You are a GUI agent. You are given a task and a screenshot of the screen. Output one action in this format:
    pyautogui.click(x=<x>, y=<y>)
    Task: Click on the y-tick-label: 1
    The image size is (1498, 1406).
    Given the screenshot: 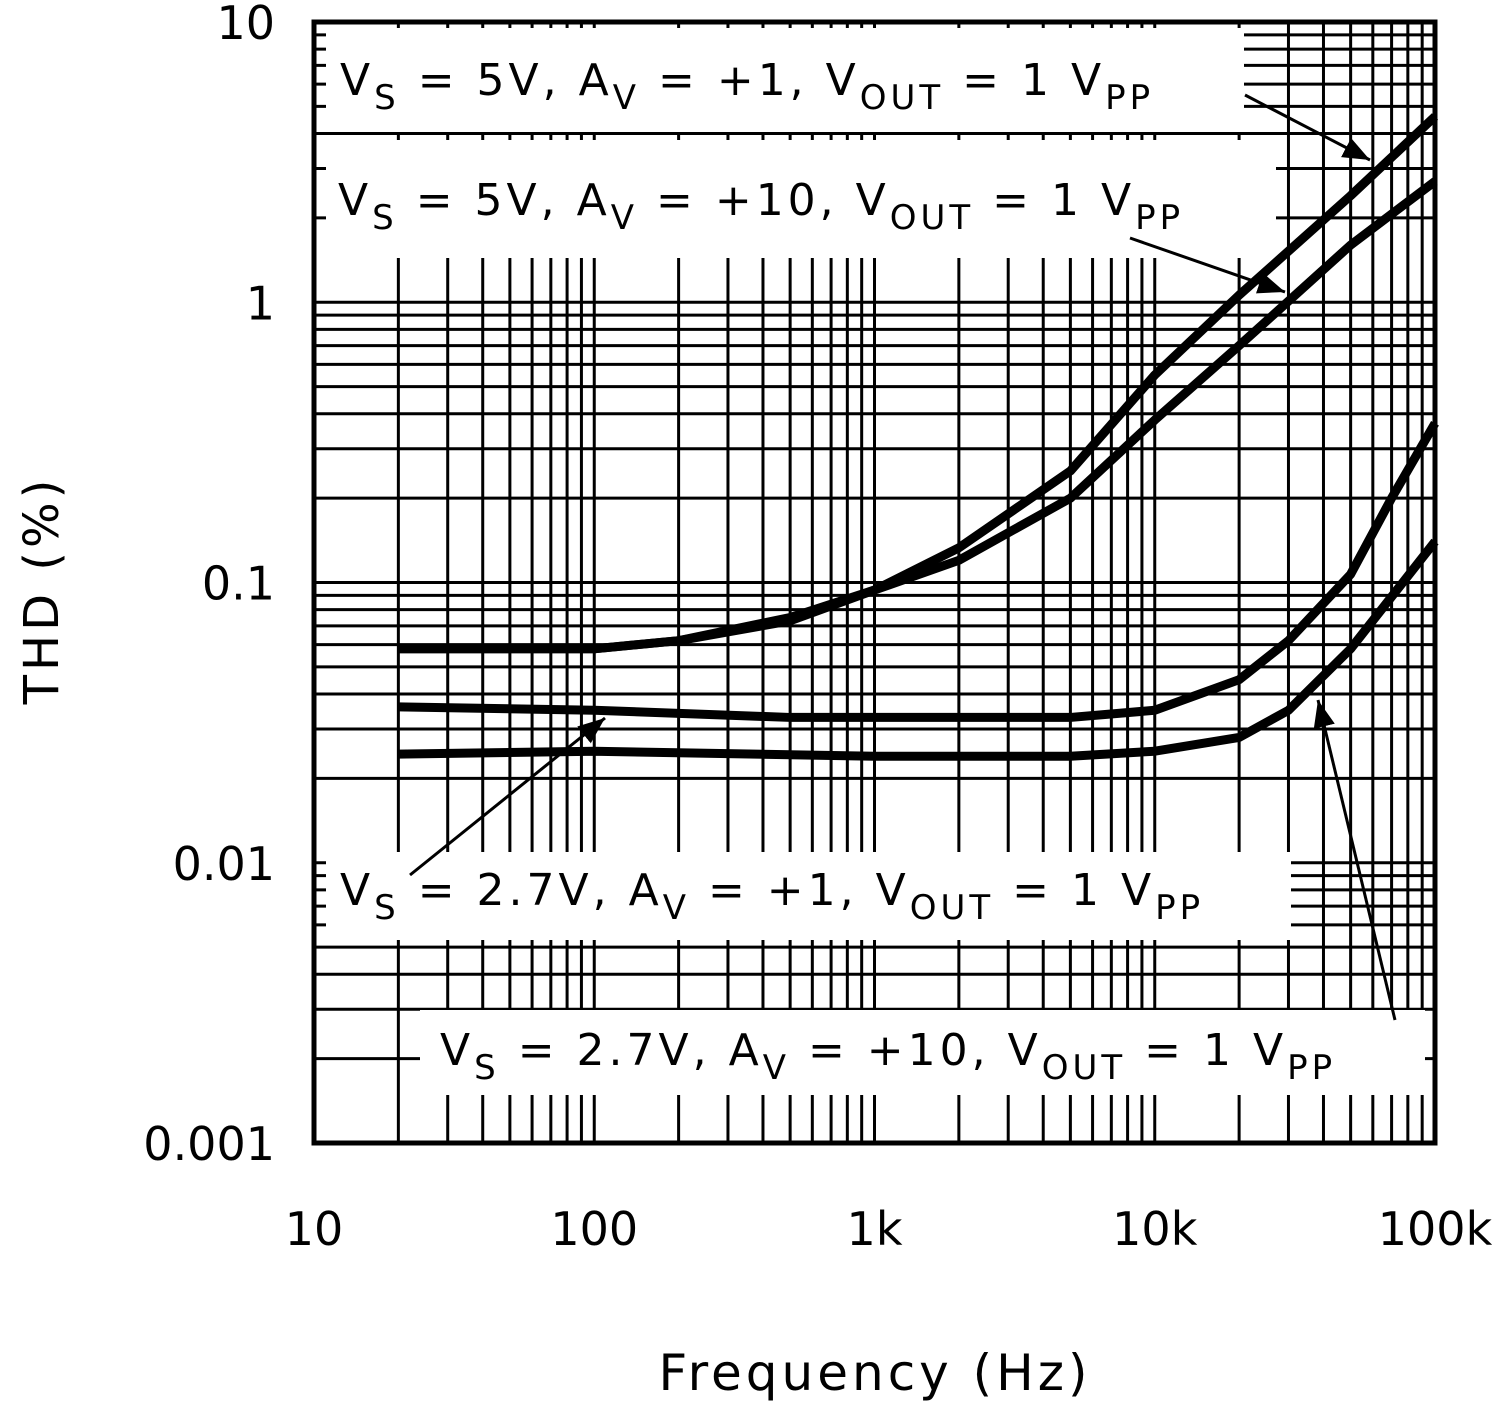 What is the action you would take?
    pyautogui.click(x=260, y=303)
    